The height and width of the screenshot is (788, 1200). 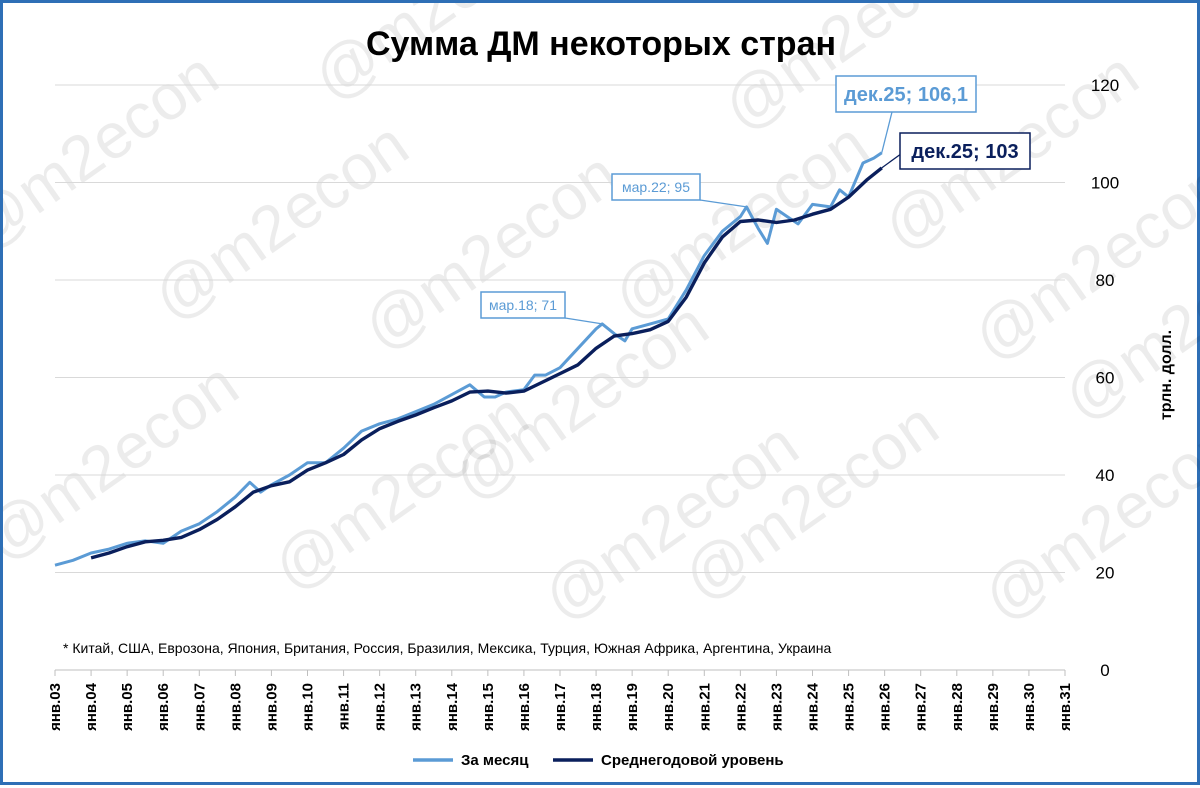 I want to click on annotation-label: мар.22; 95, so click(x=656, y=187).